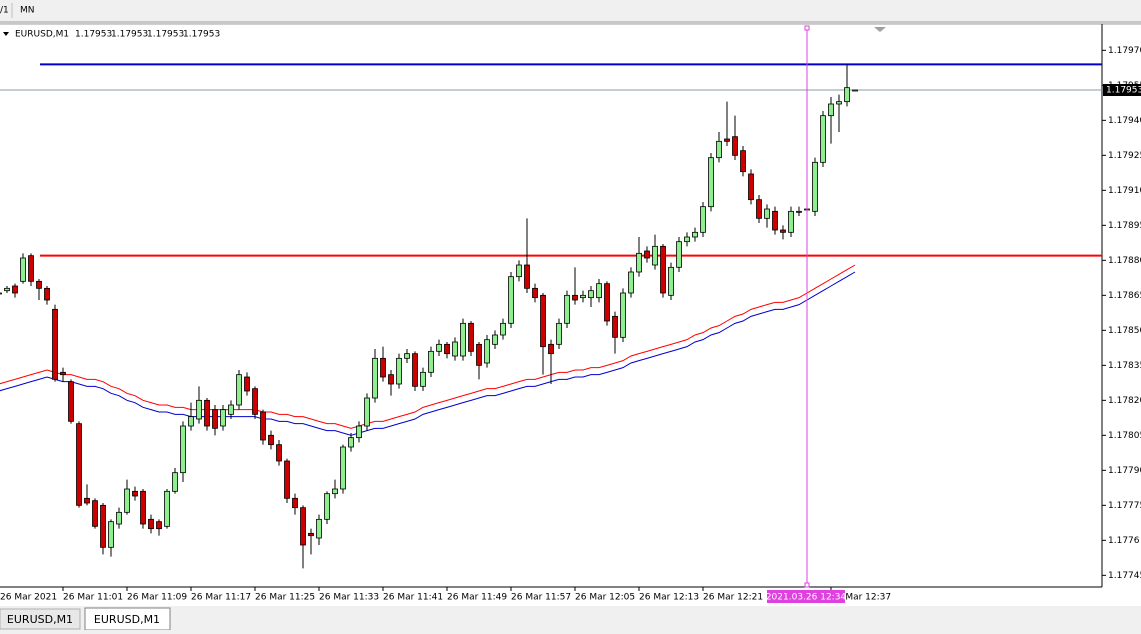  I want to click on timeframe-button: /1, so click(4, 11).